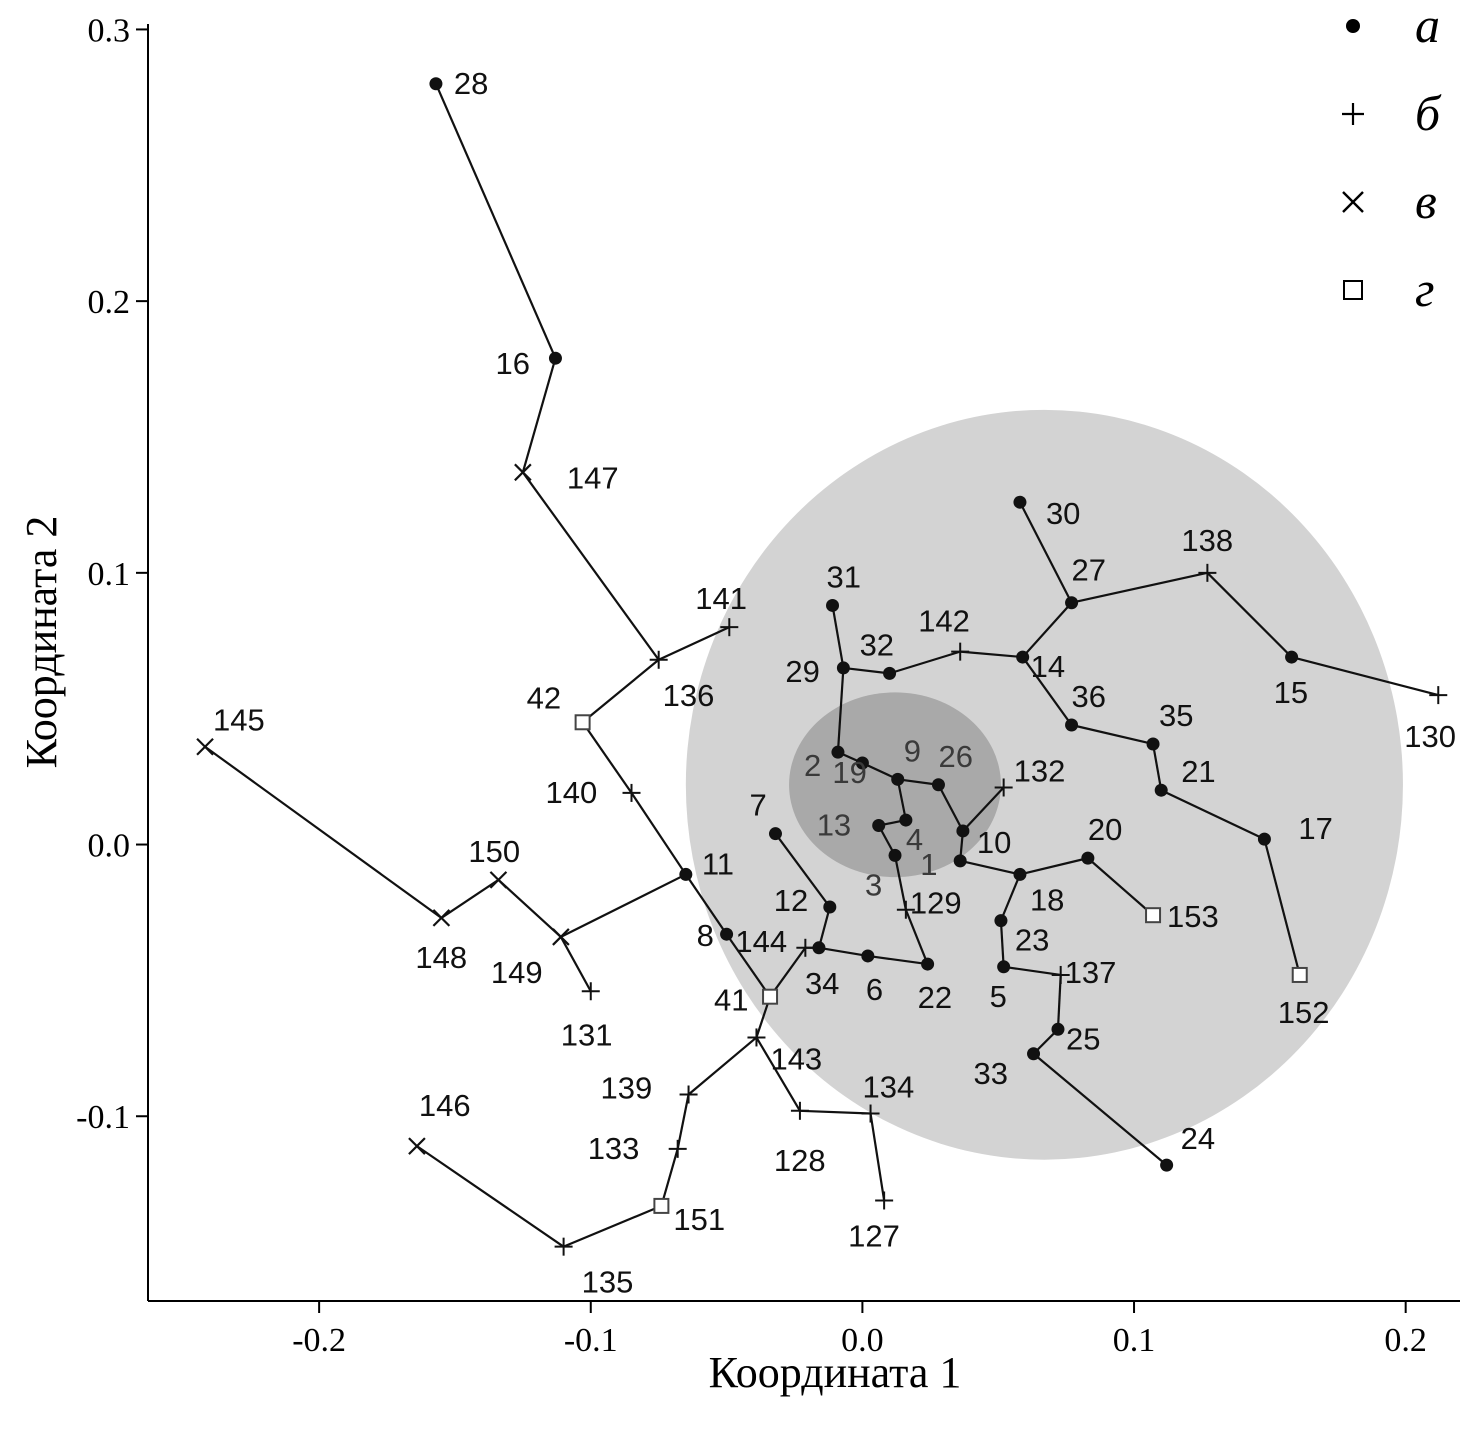 Image resolution: width=1471 pixels, height=1439 pixels. Describe the element at coordinates (109, 30) in the screenshot. I see `y-tick-label: 0.3` at that location.